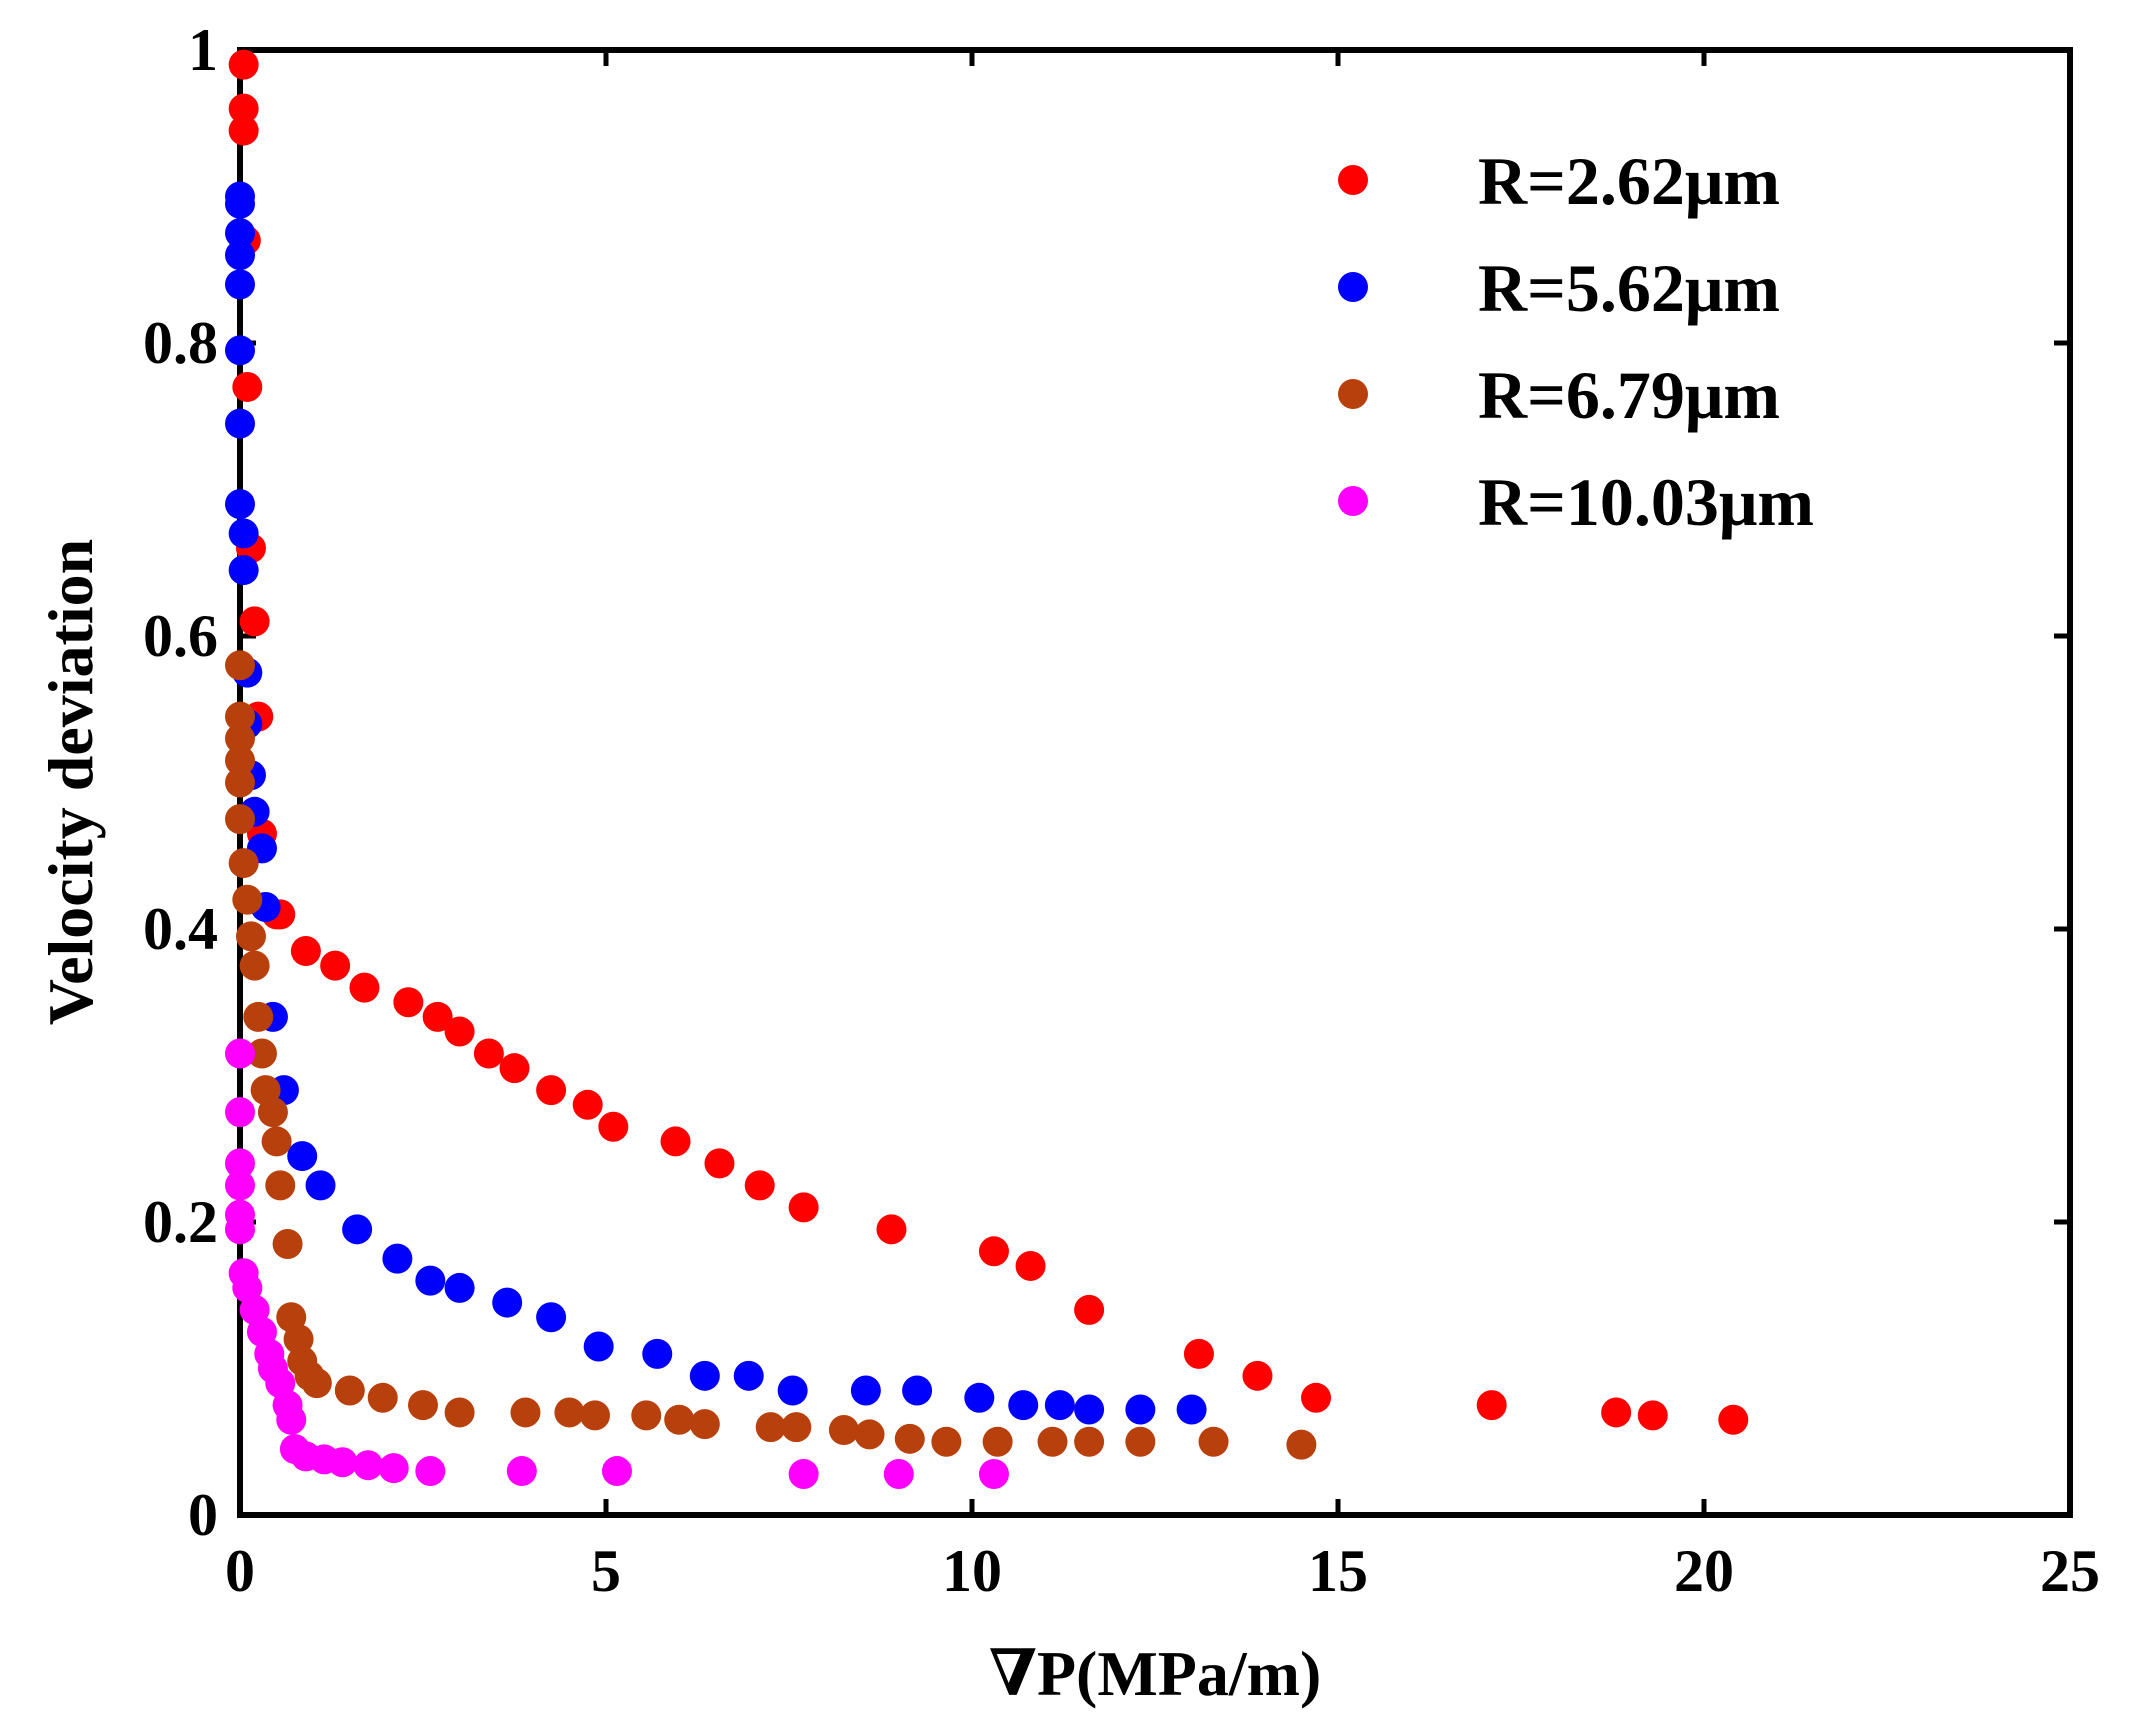 The height and width of the screenshot is (1731, 2131). I want to click on x-tick-label: 25, so click(2070, 1571).